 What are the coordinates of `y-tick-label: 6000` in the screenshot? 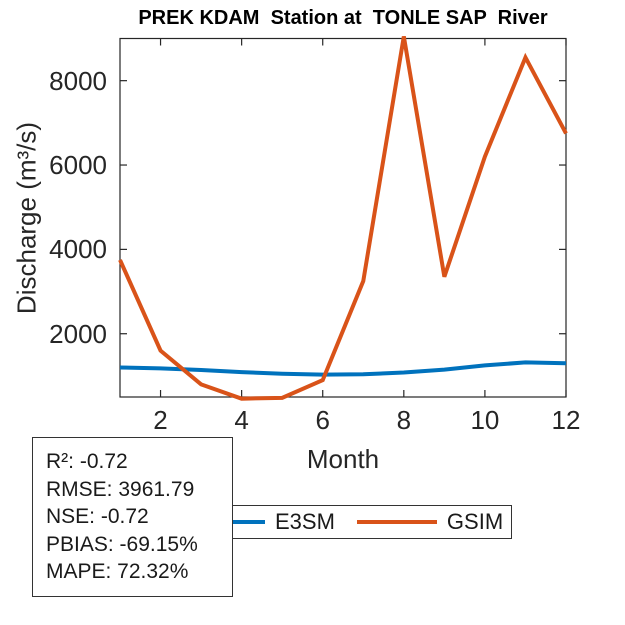 It's located at (78, 165).